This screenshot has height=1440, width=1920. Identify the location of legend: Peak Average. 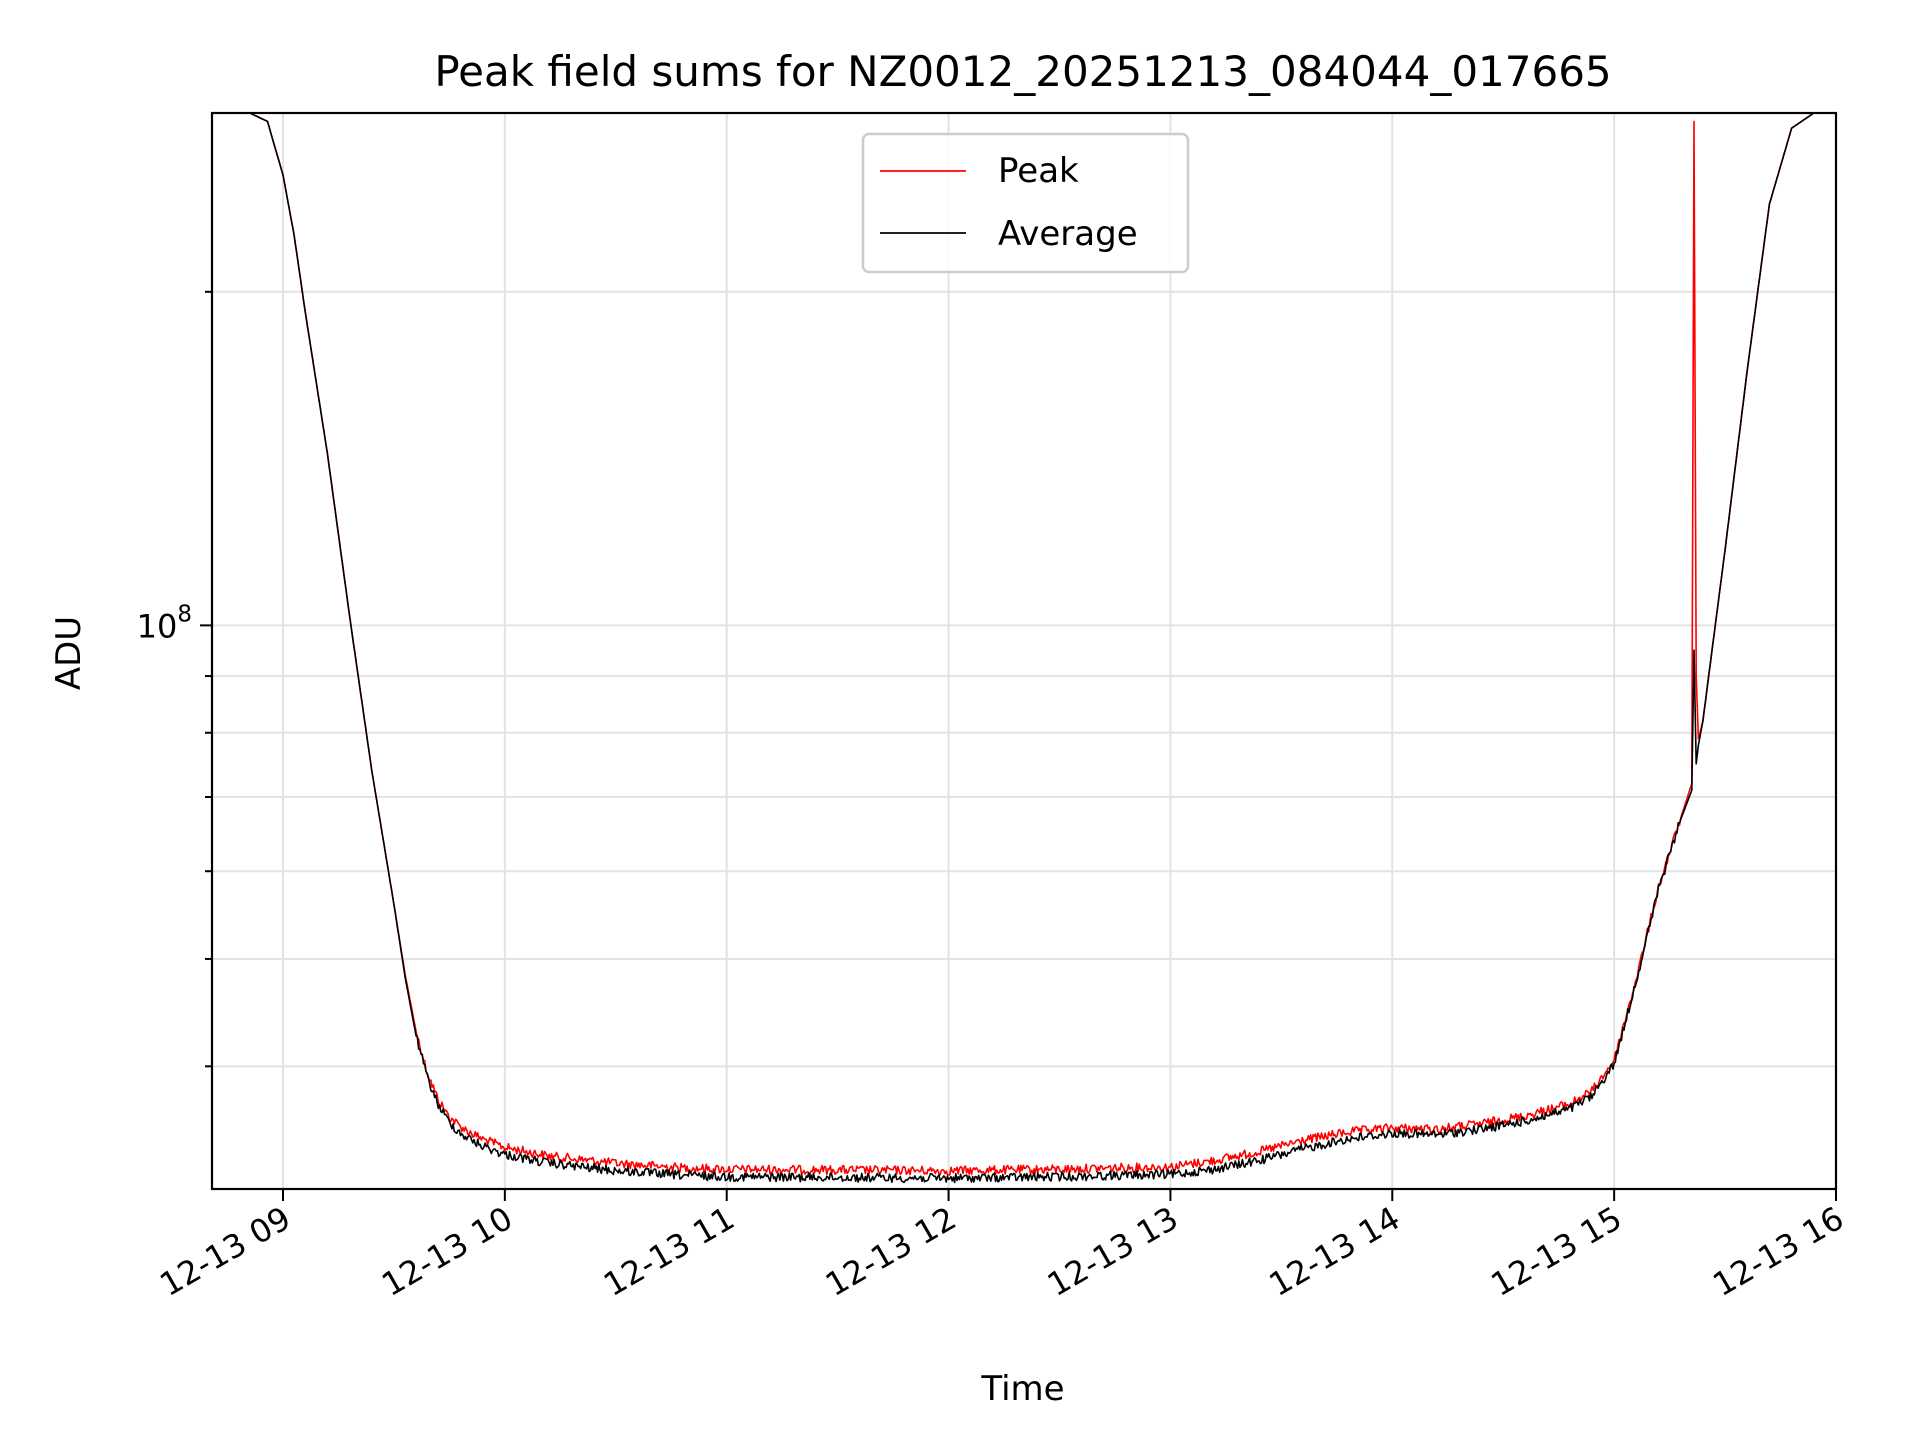
(1025, 203).